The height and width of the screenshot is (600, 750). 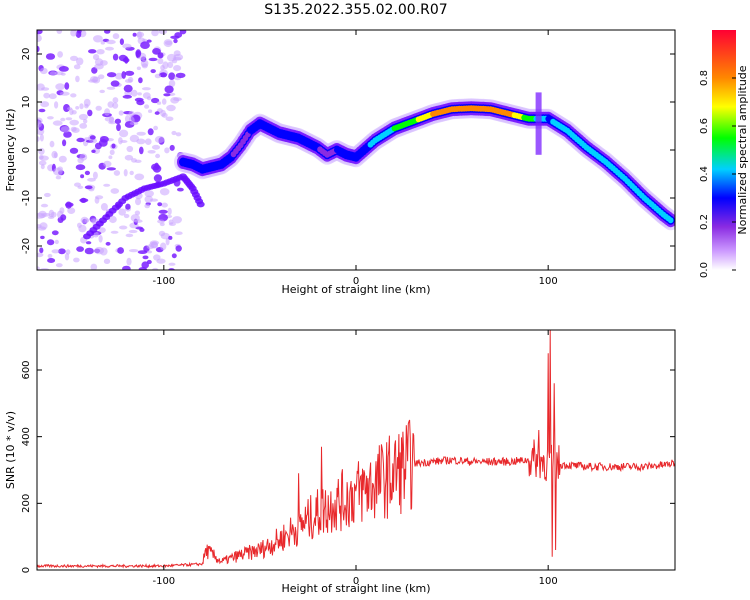 What do you see at coordinates (26, 198) in the screenshot?
I see `spectrogram-y-tick-label: -10` at bounding box center [26, 198].